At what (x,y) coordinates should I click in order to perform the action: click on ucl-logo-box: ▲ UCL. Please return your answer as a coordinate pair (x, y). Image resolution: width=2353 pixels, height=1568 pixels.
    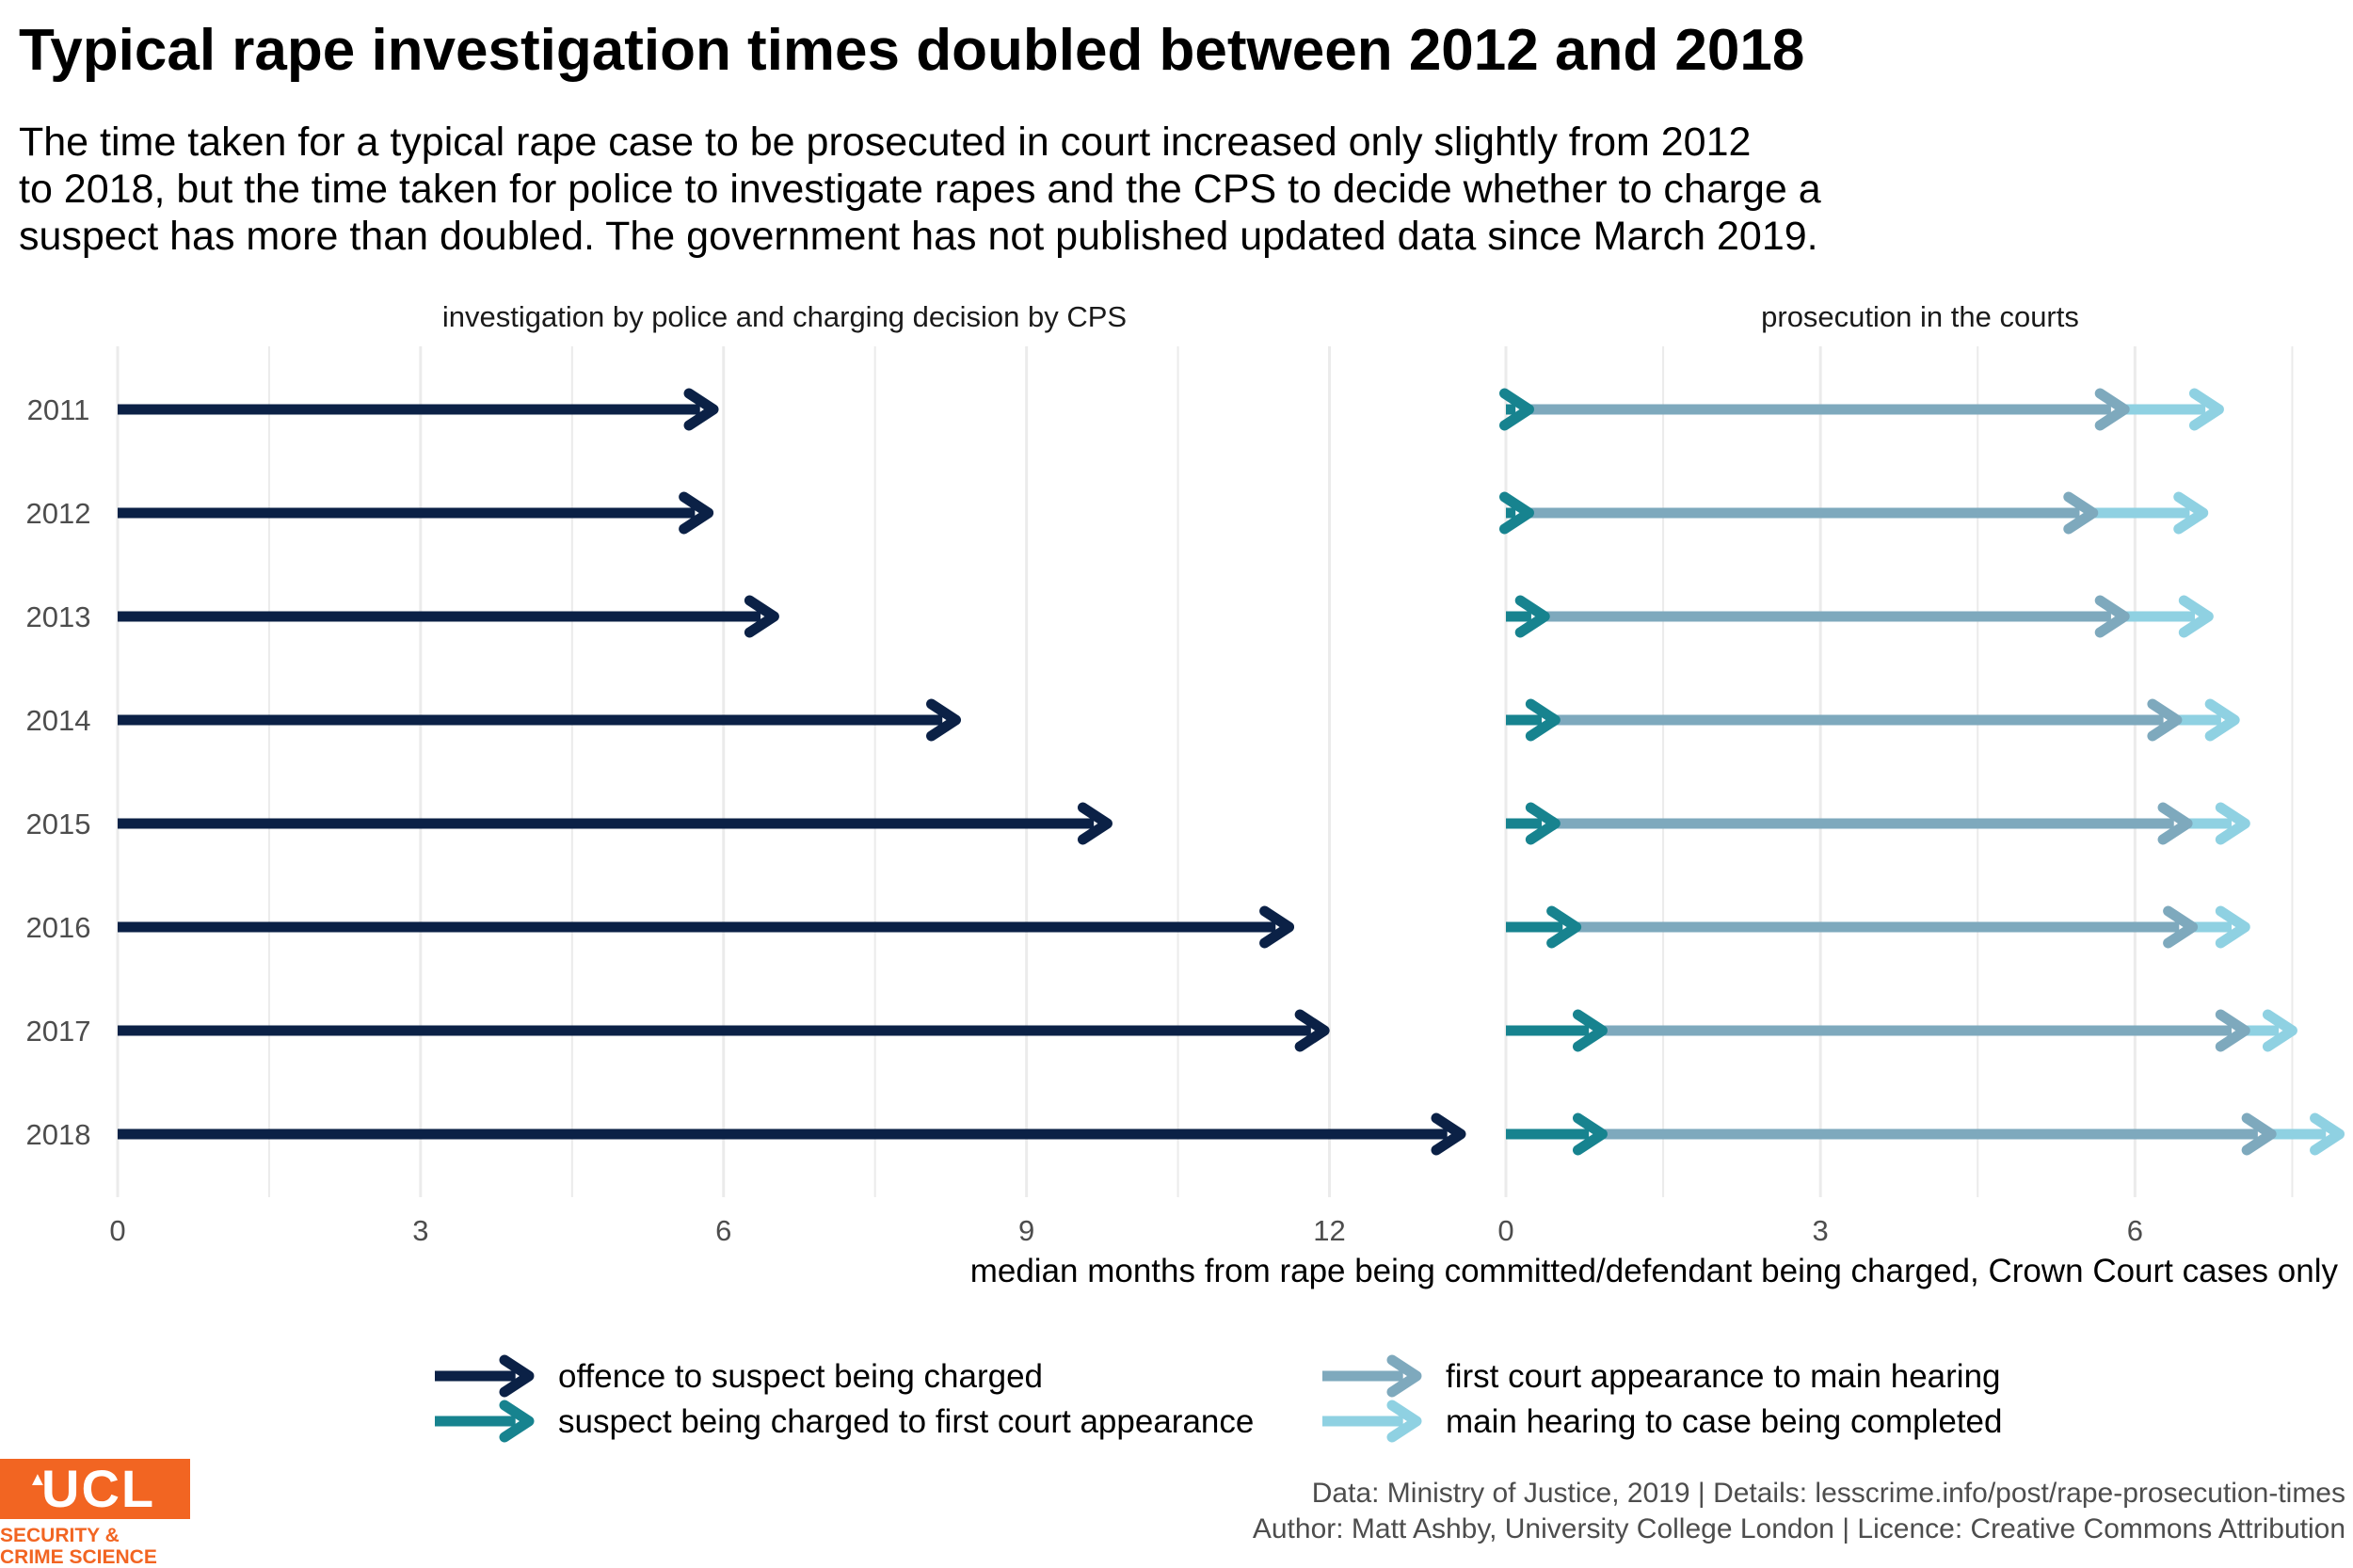
    Looking at the image, I should click on (95, 1489).